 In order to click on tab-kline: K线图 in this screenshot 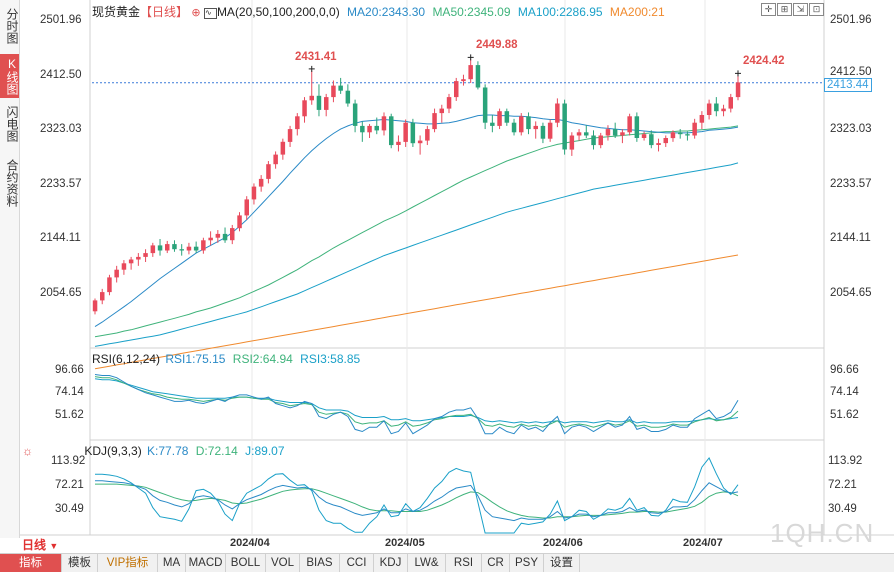, I will do `click(9, 76)`.